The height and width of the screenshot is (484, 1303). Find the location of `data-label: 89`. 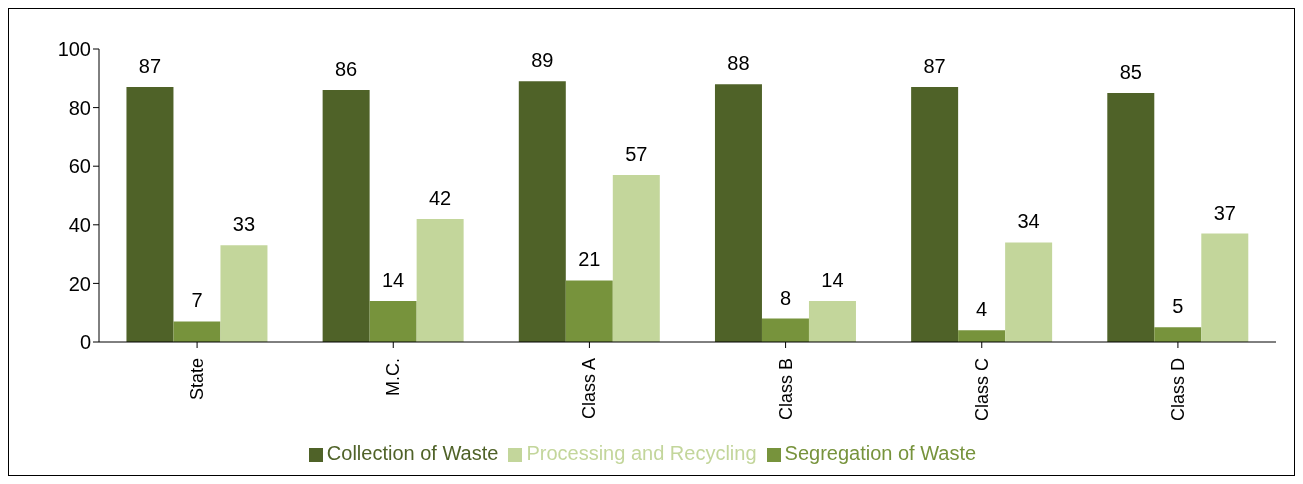

data-label: 89 is located at coordinates (542, 60).